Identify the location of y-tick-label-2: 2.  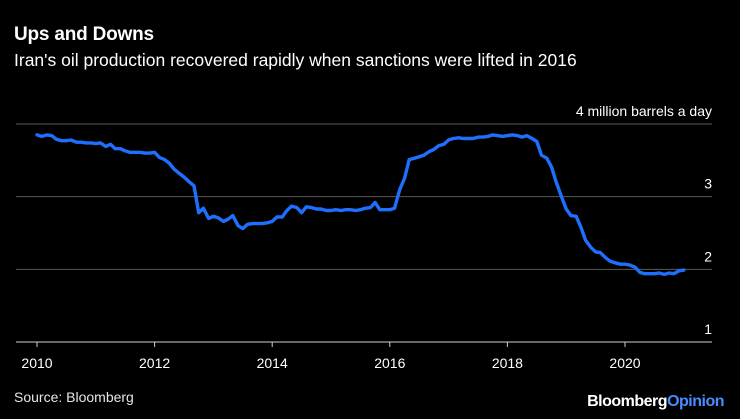
(708, 256).